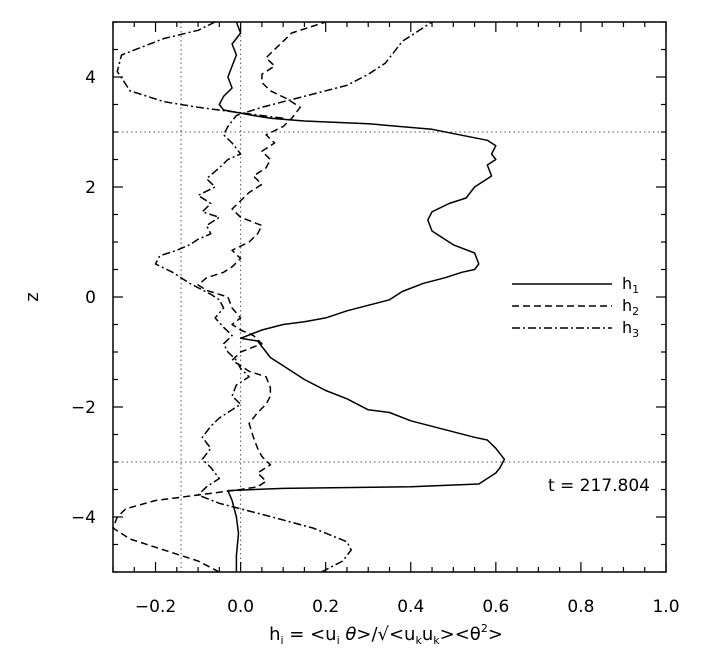 The width and height of the screenshot is (722, 652). I want to click on legend-label: h2, so click(630, 307).